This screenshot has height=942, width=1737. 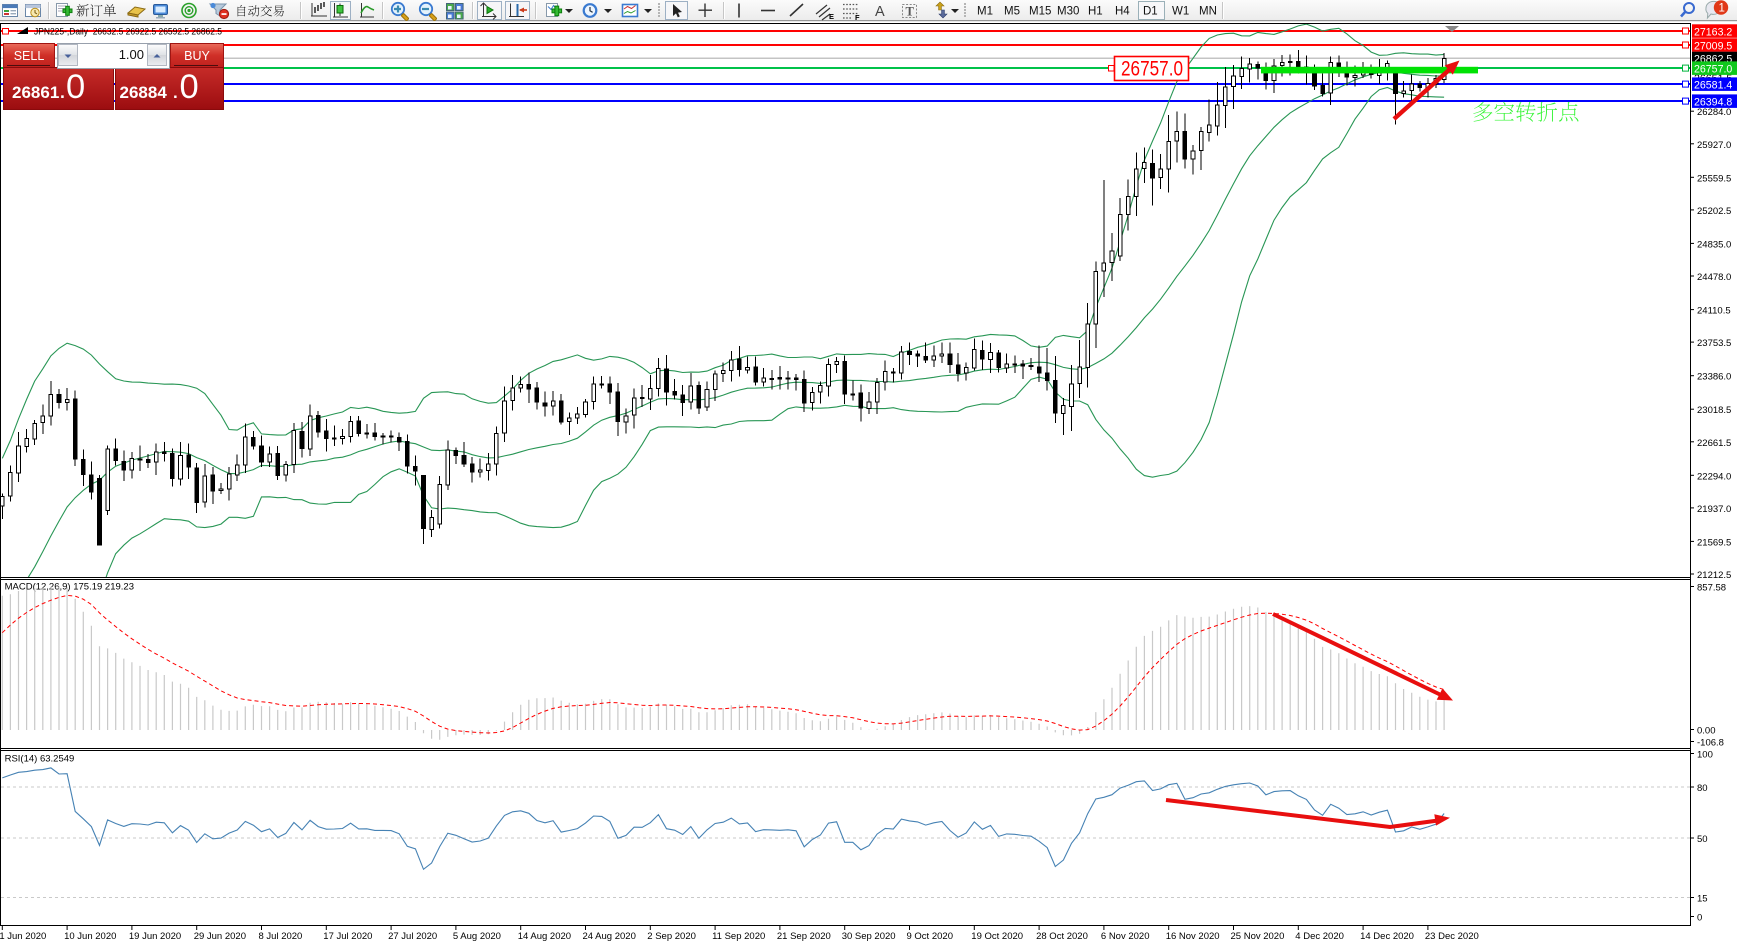 I want to click on svg-text: 24478.0, so click(x=1714, y=277).